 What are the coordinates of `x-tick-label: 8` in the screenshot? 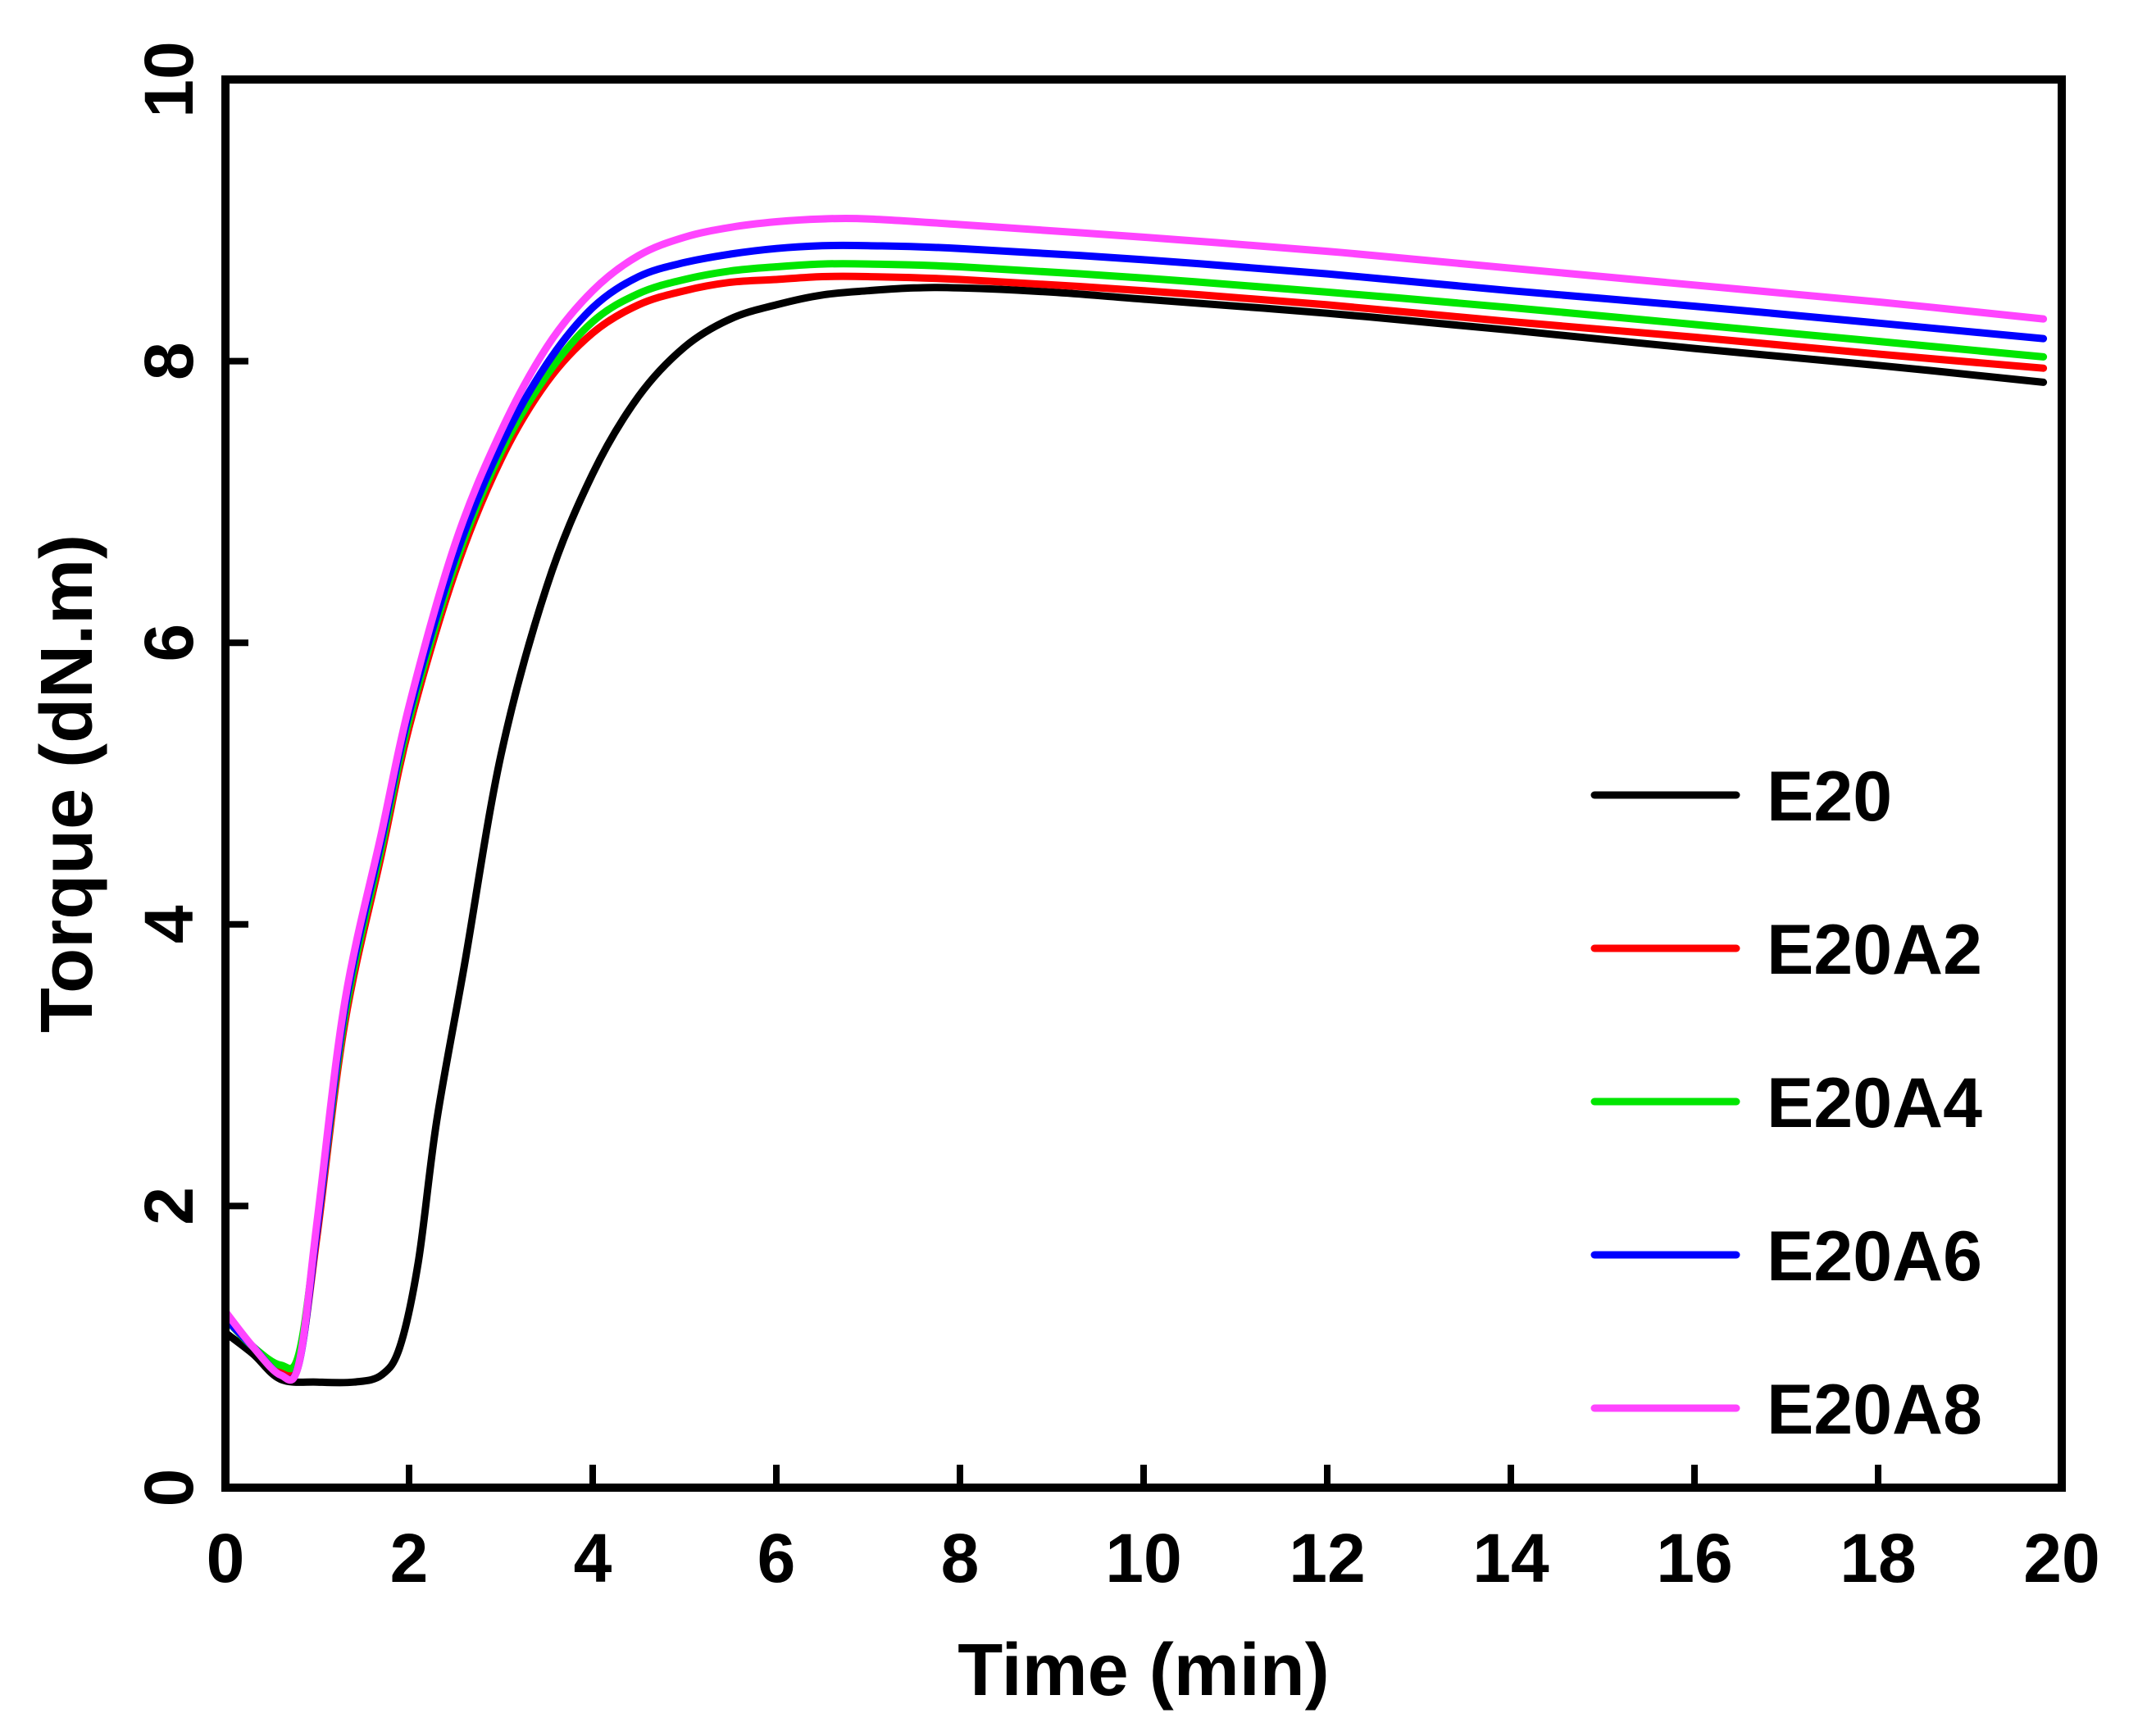 It's located at (960, 1558).